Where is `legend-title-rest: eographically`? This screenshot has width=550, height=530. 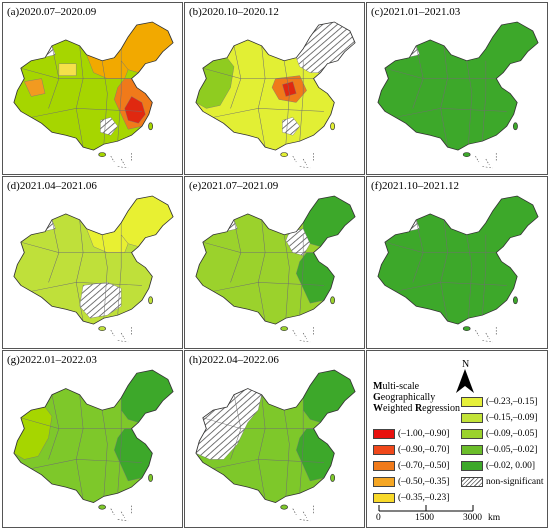
legend-title-rest: eographically is located at coordinates (408, 397).